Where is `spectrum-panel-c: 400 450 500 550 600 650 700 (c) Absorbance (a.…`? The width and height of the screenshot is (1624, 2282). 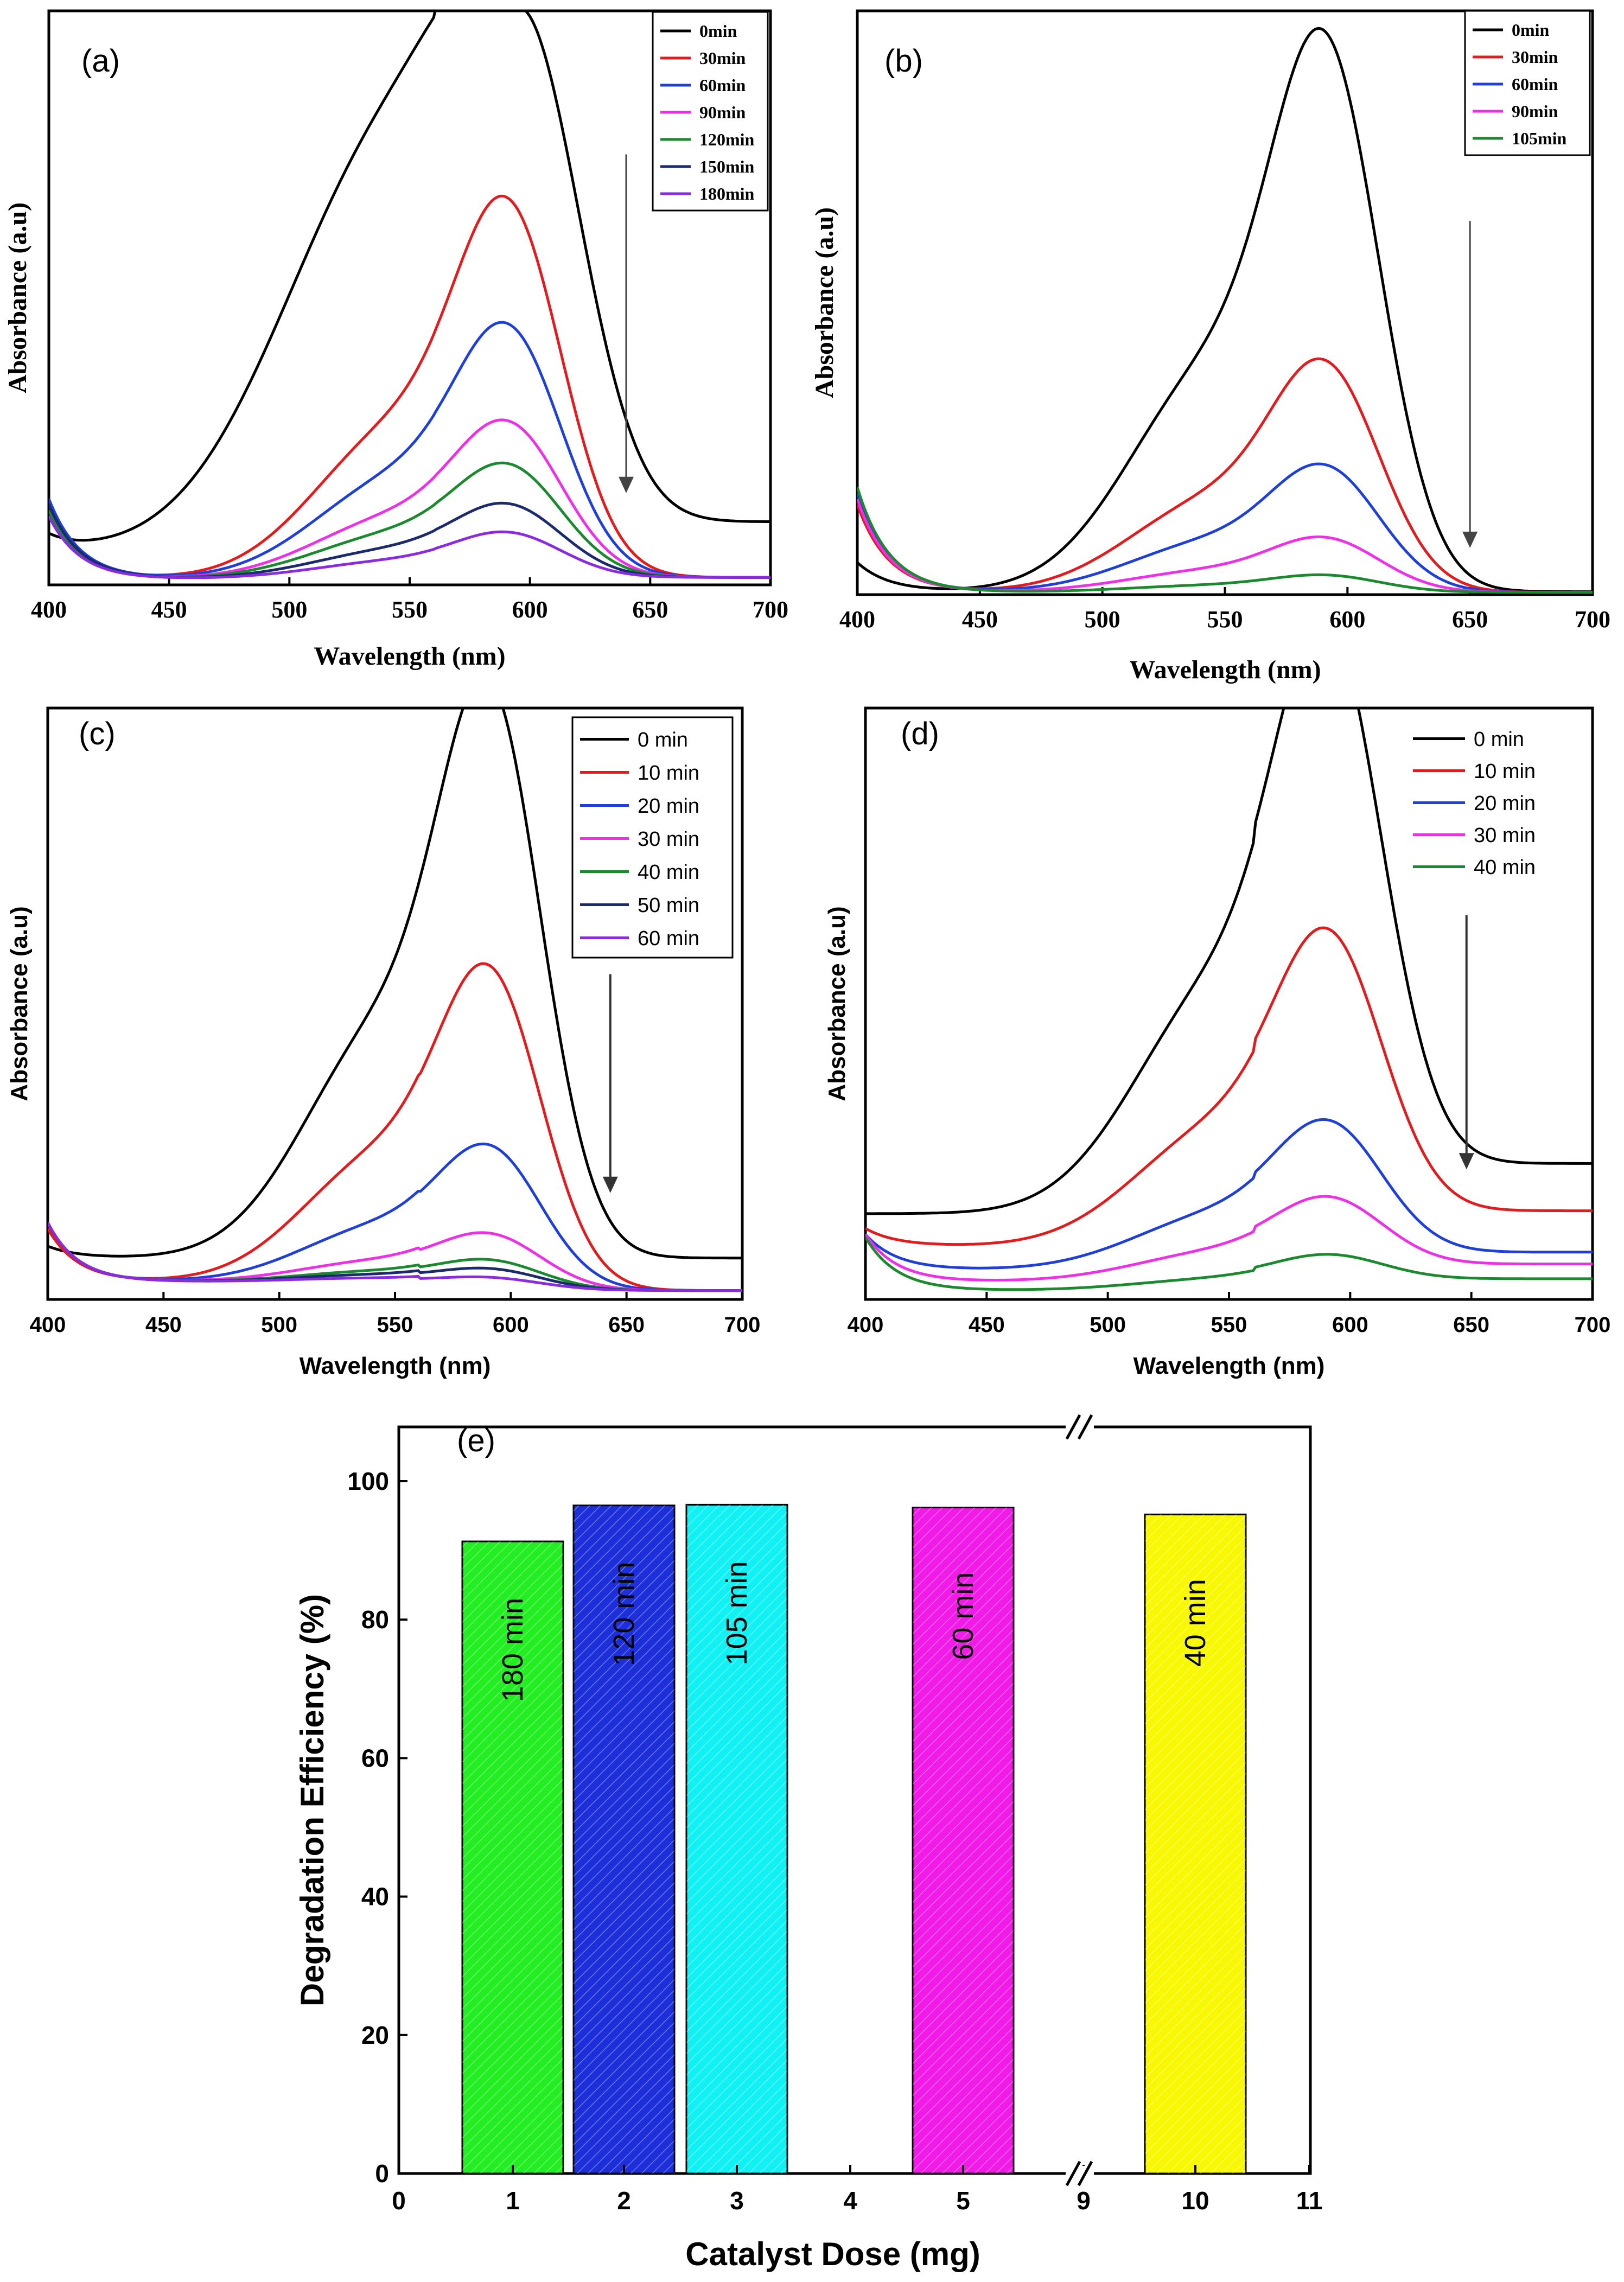 spectrum-panel-c: 400 450 500 550 600 650 700 (c) Absorbance (a.… is located at coordinates (383, 1043).